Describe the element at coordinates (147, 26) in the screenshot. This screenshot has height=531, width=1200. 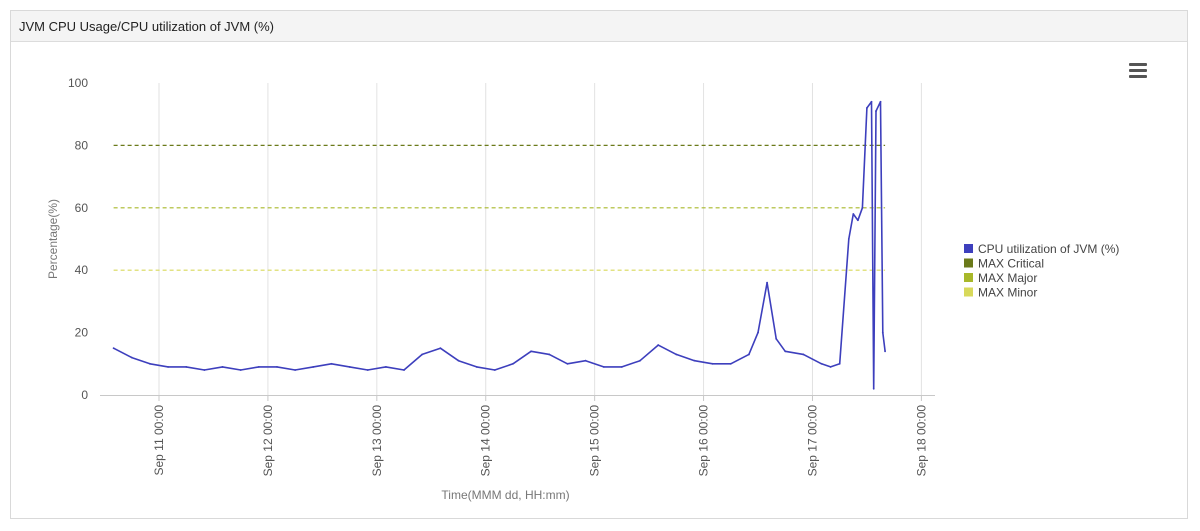
I see `panel-title: JVM CPU Usage/CPU utilization of JVM (%)` at that location.